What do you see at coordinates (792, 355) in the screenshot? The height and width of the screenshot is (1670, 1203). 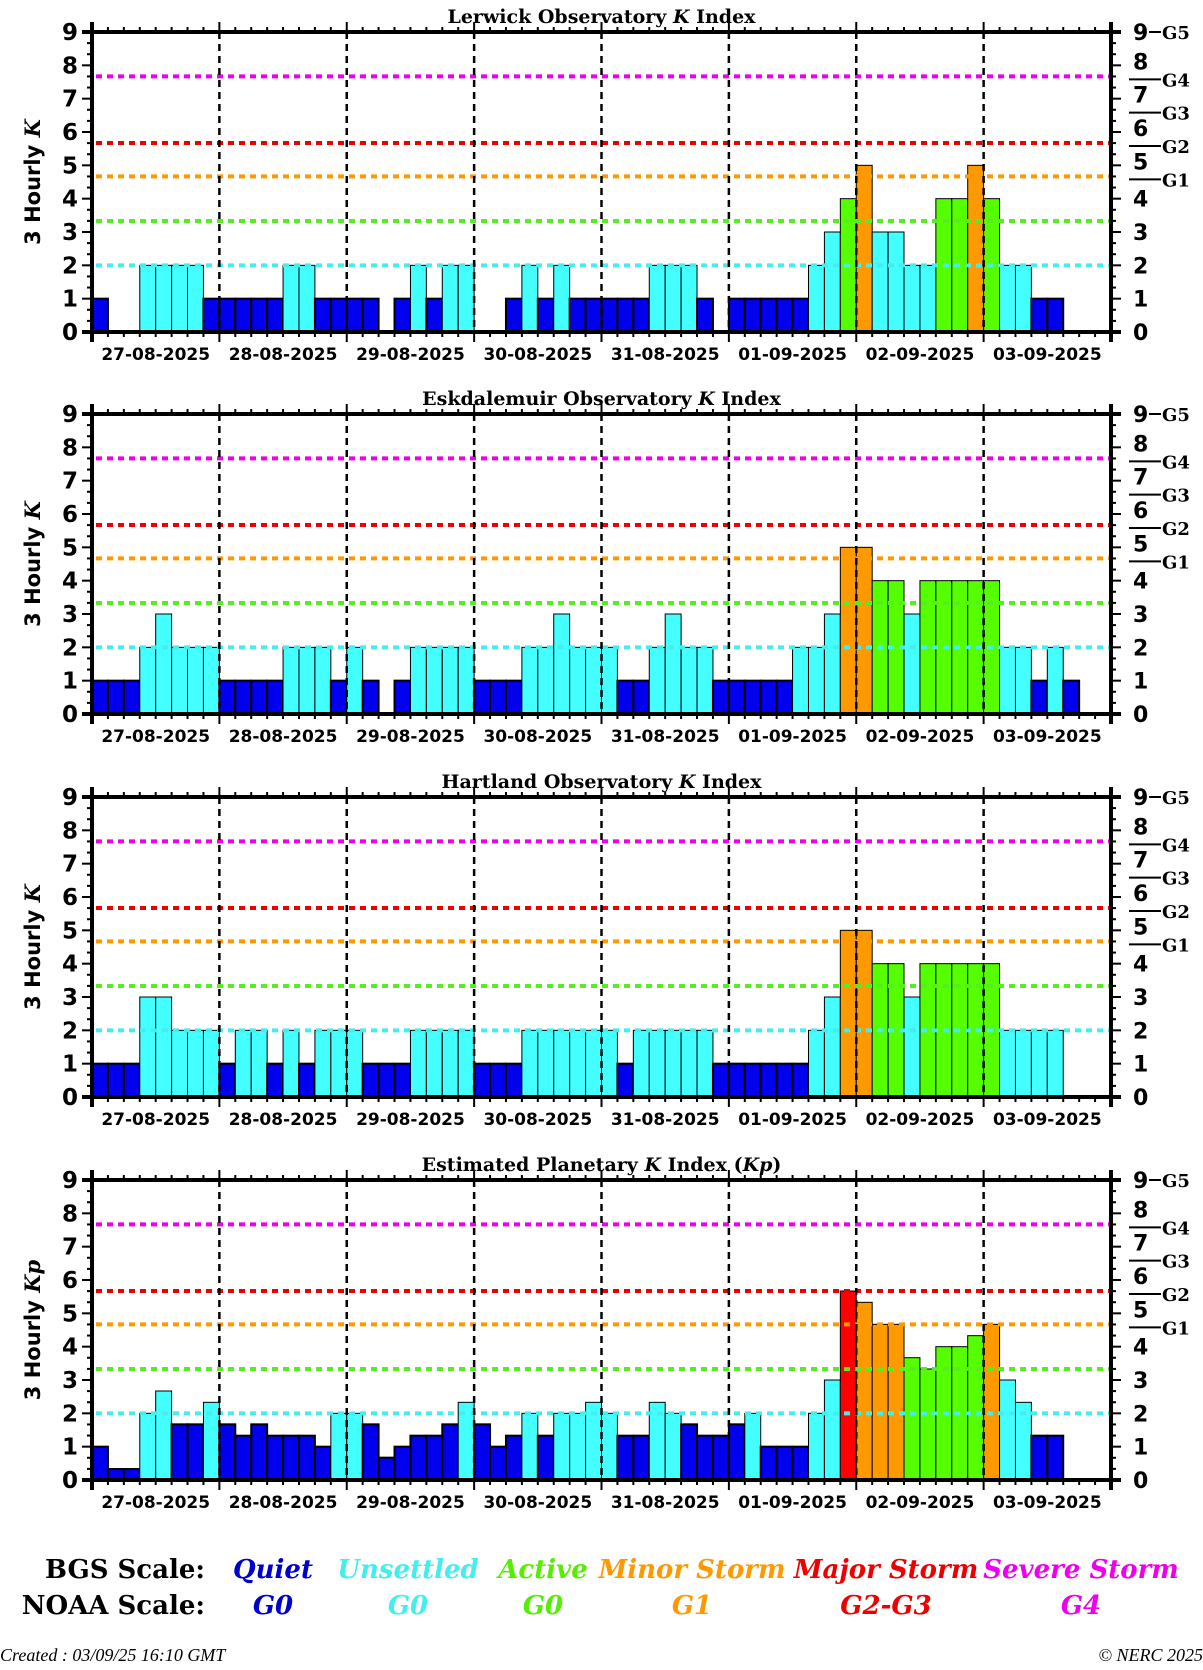 I see `x-tick-label: 01-09-2025` at bounding box center [792, 355].